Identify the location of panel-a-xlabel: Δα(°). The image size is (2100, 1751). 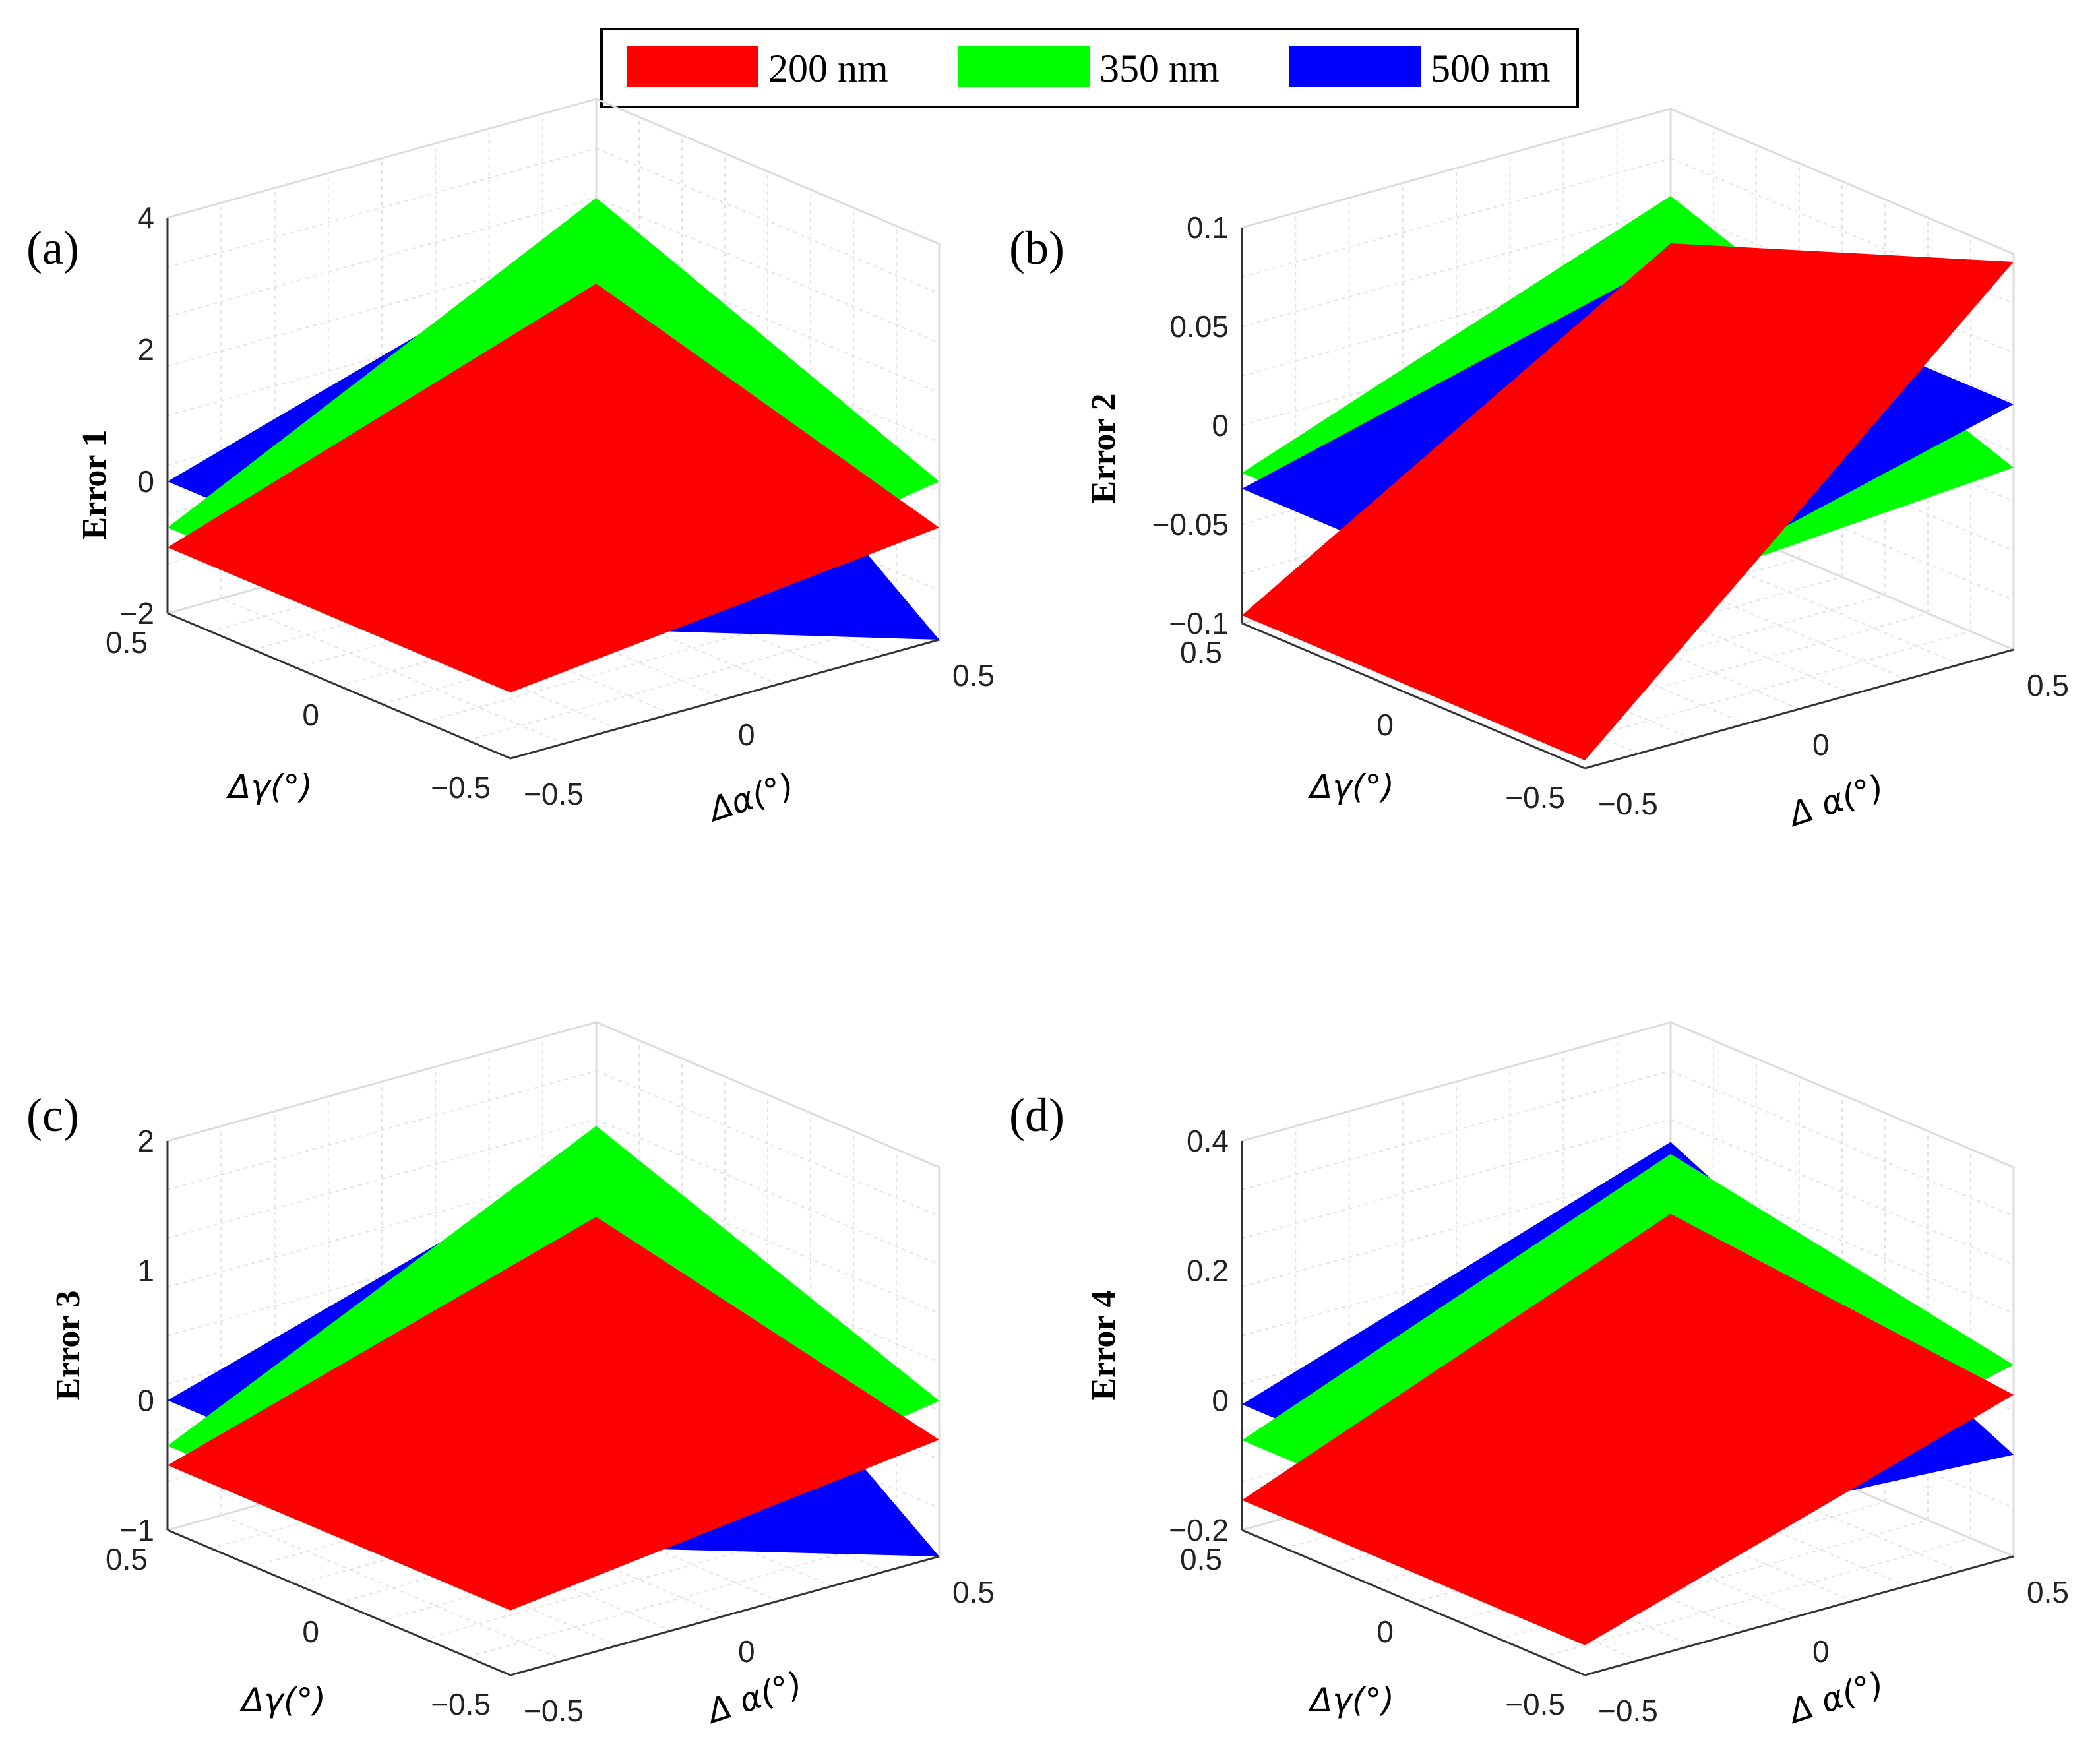
(750, 798).